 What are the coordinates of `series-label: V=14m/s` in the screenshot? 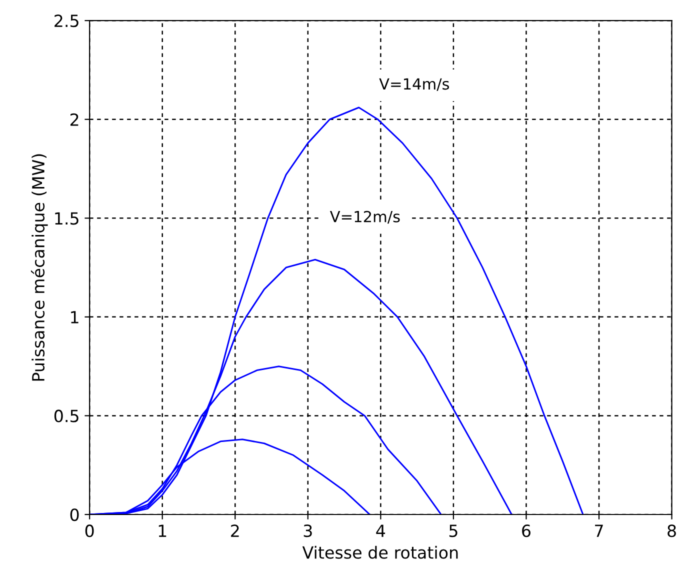 It's located at (414, 84).